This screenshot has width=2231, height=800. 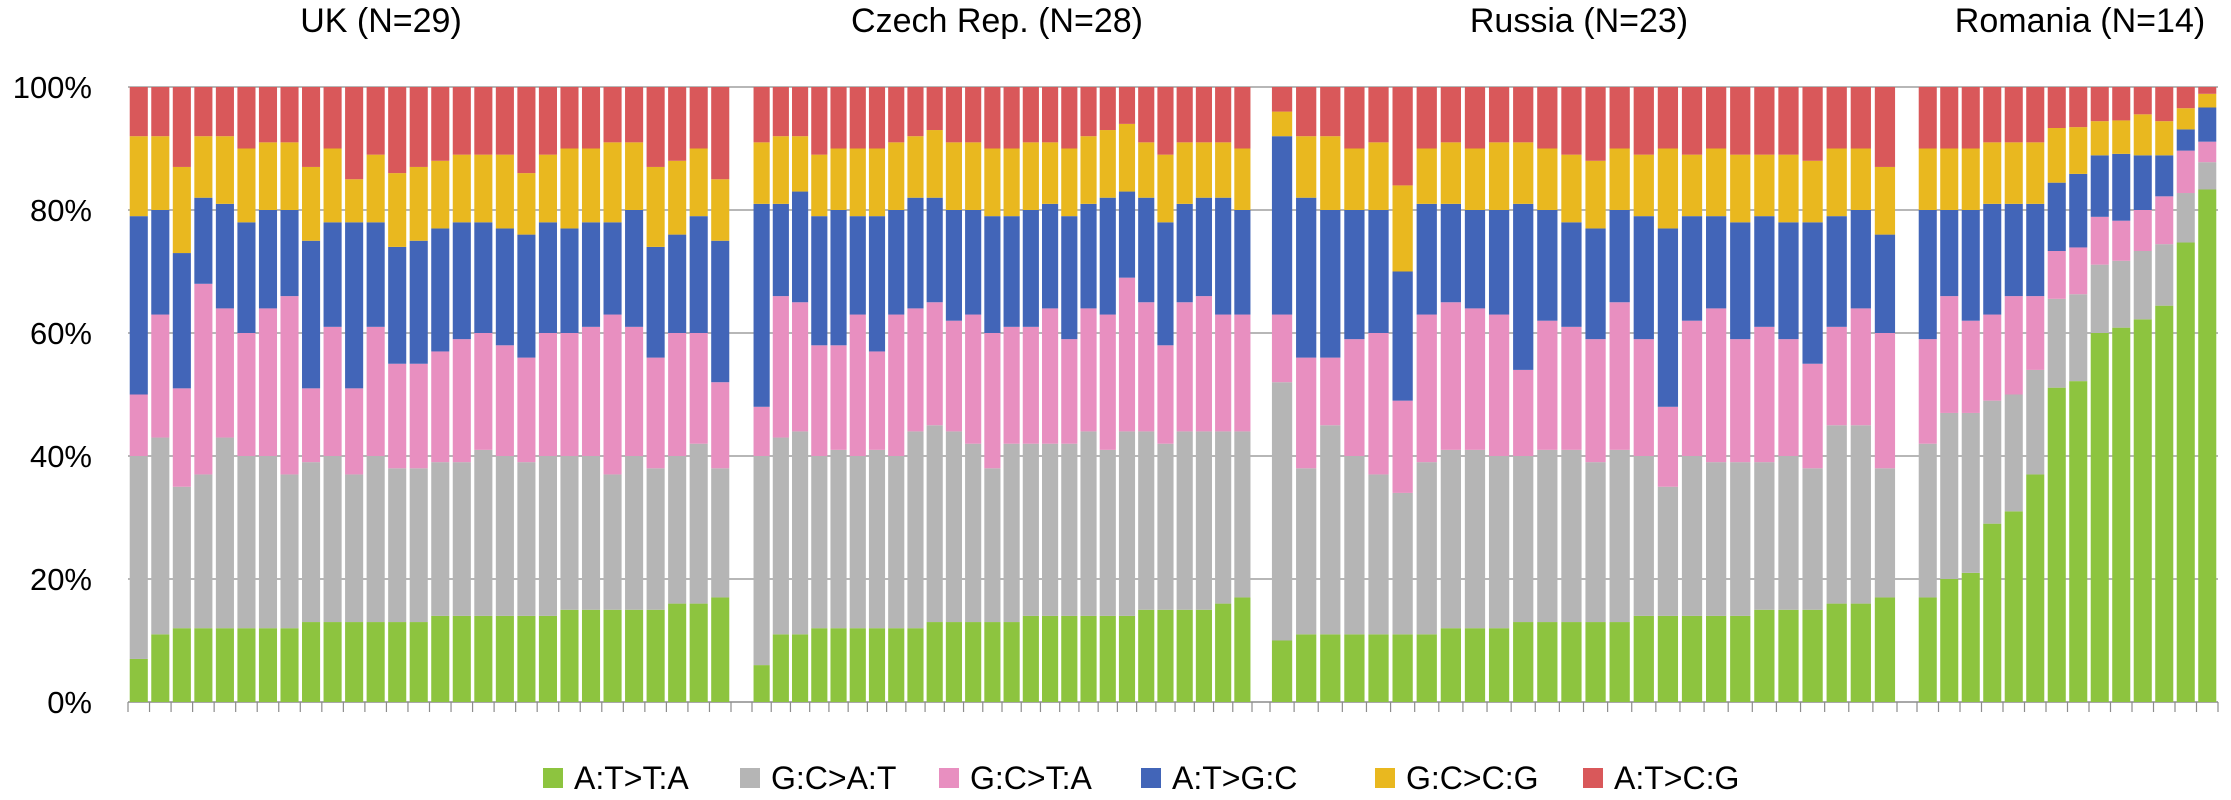 I want to click on legend-item: A:T>T:A, so click(x=616, y=778).